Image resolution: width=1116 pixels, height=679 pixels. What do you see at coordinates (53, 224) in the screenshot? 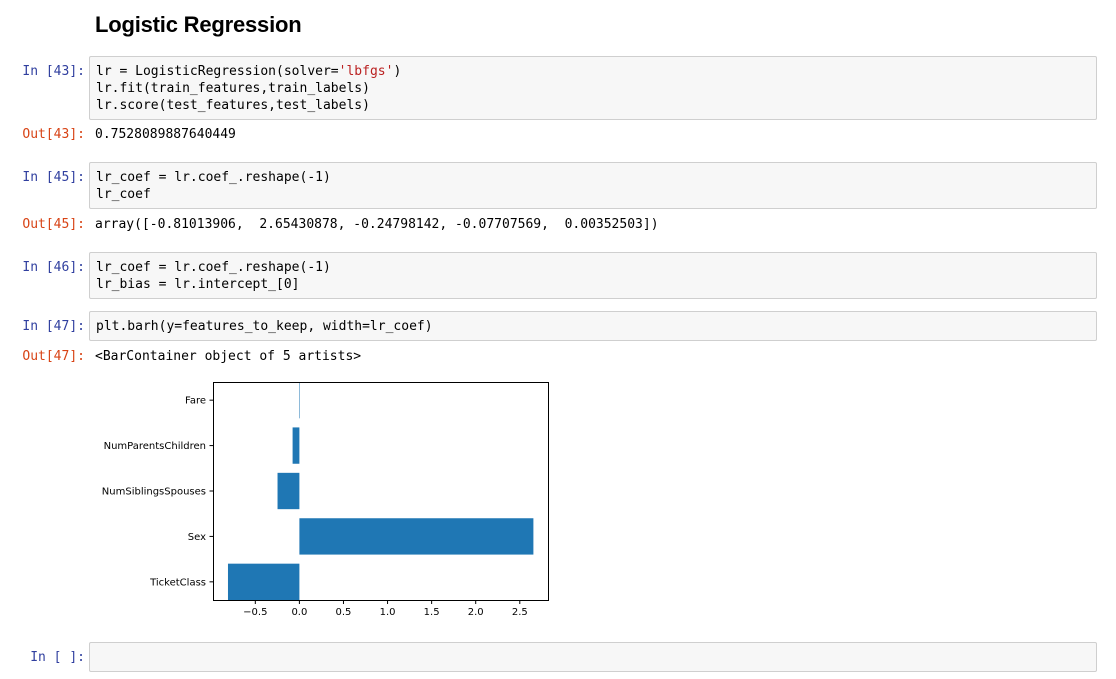
I see `out-prompt-45: Out[45]:` at bounding box center [53, 224].